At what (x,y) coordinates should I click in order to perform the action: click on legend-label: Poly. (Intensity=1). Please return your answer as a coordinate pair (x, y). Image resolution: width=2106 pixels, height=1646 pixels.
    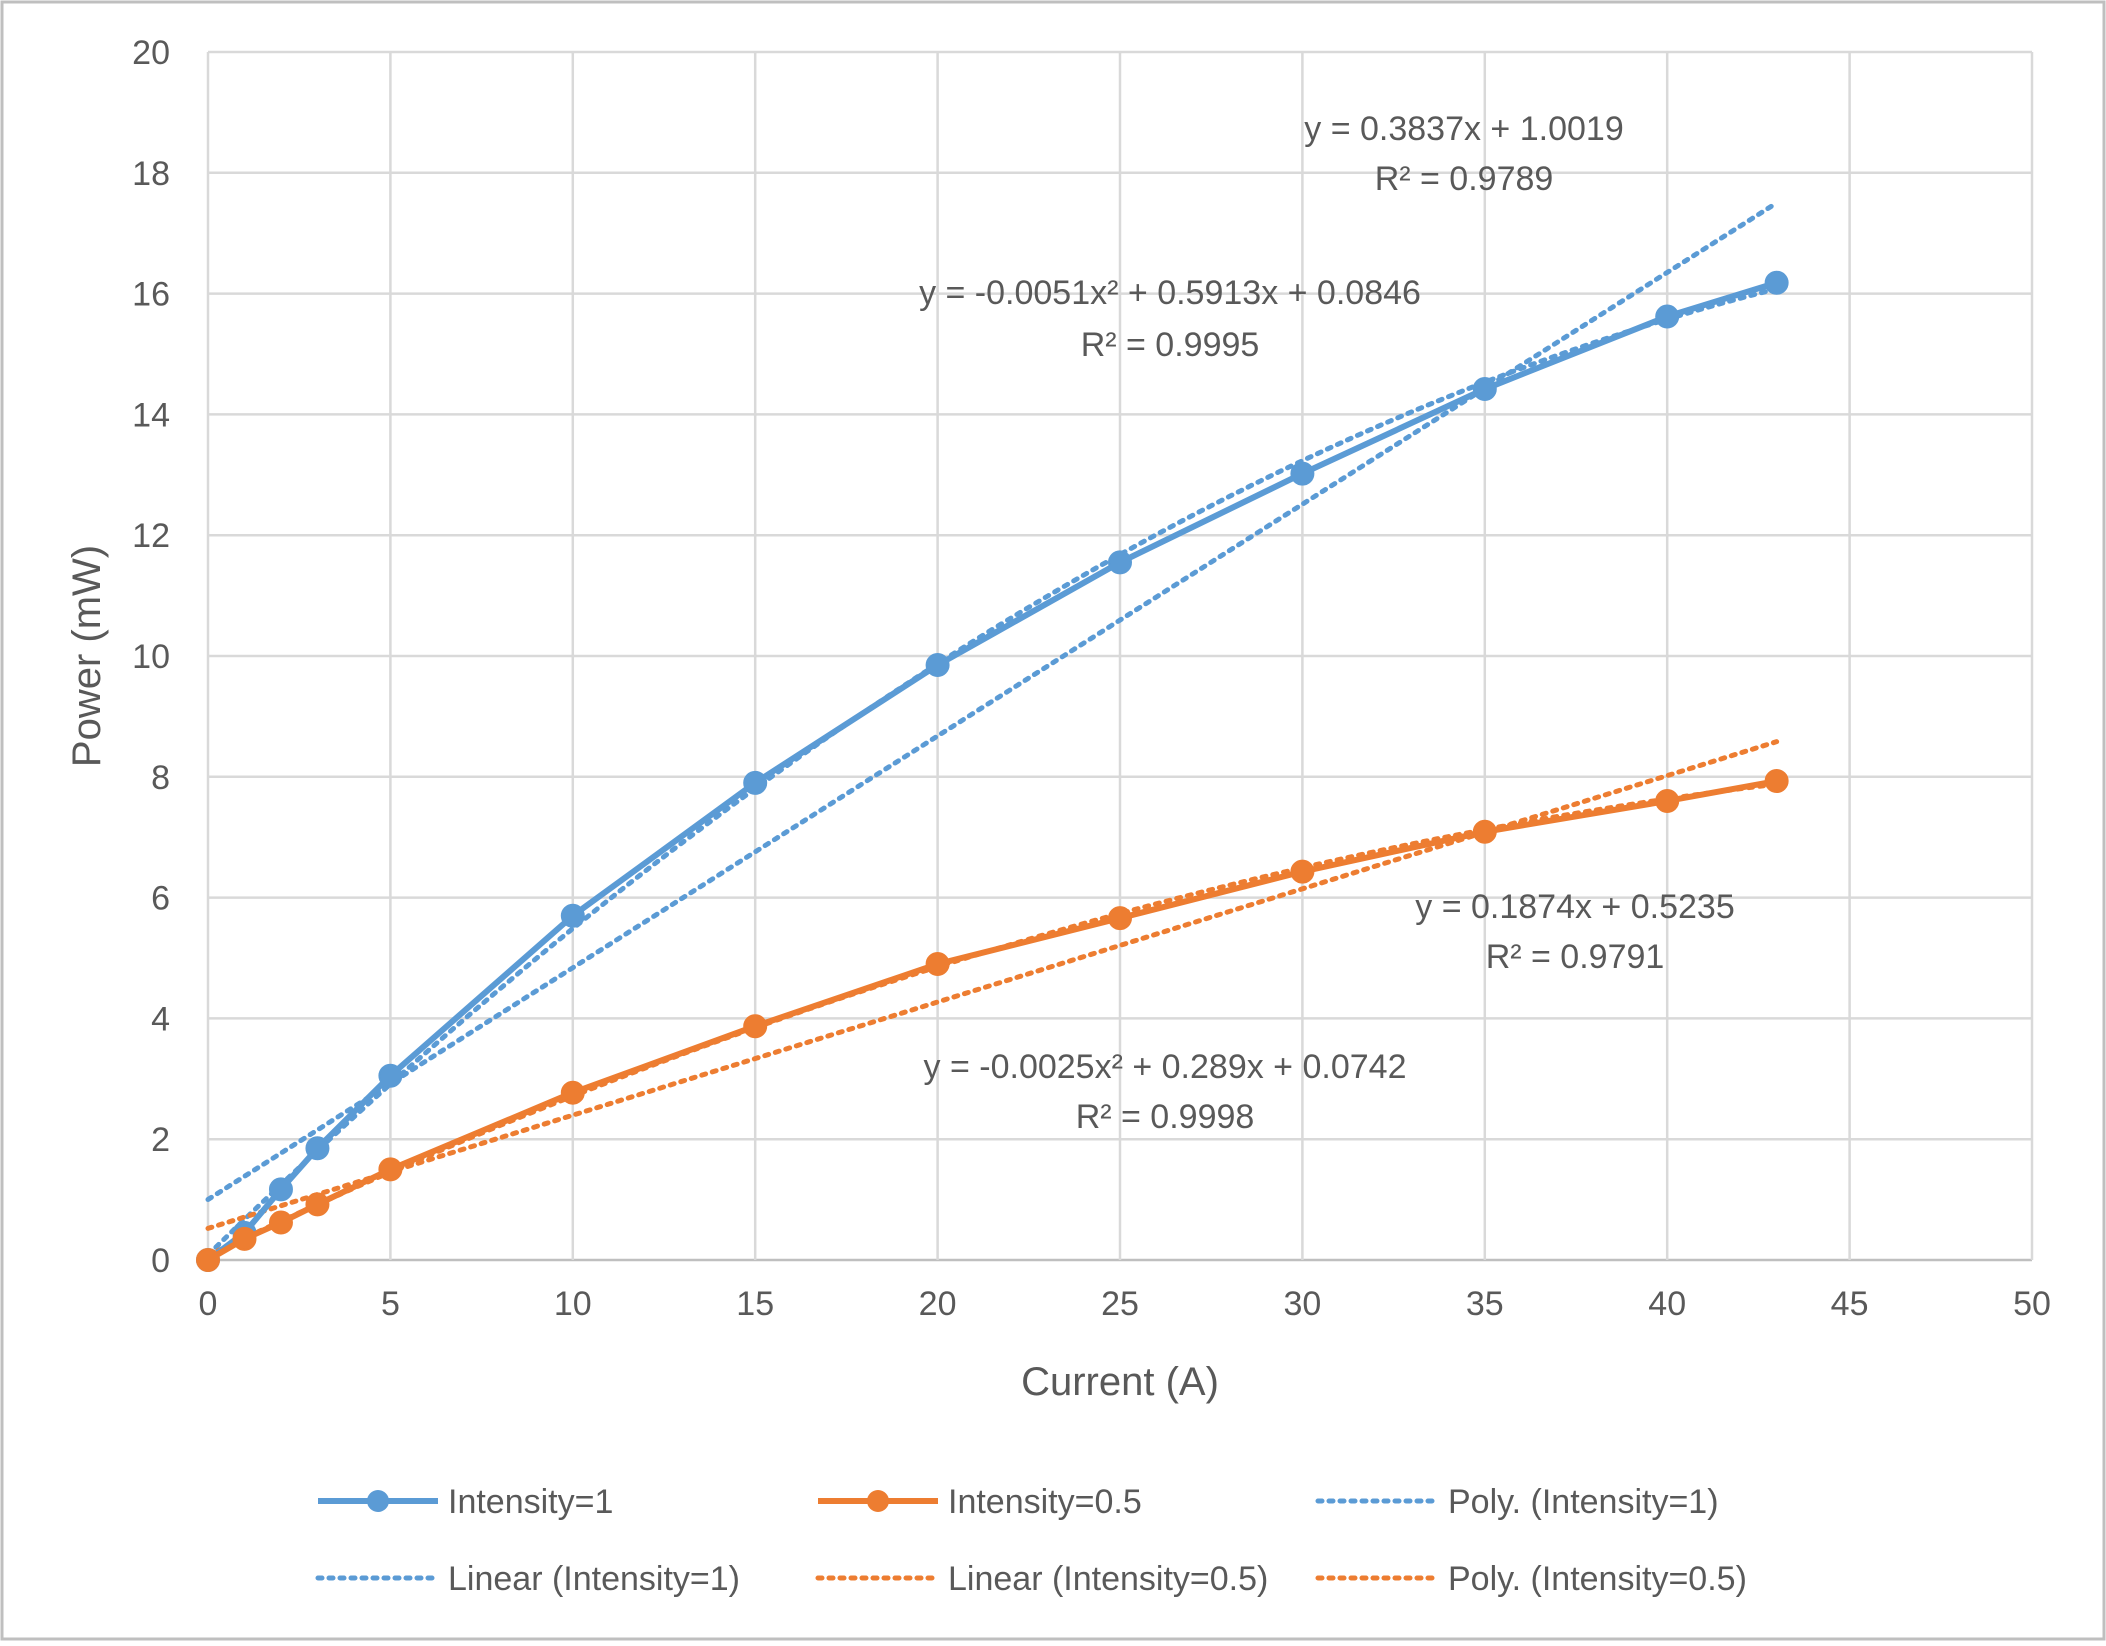
    Looking at the image, I should click on (1583, 1502).